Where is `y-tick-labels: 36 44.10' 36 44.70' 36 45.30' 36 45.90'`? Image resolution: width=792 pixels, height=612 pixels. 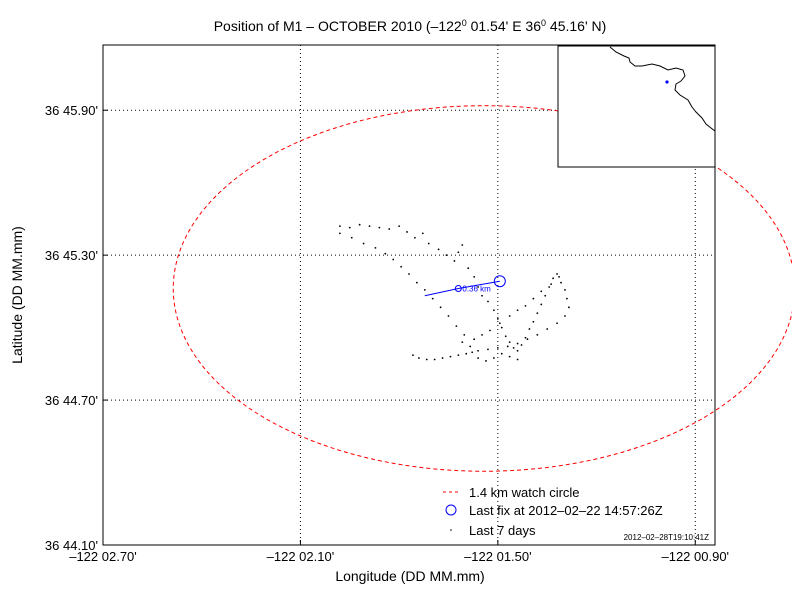
y-tick-labels: 36 44.10' 36 44.70' 36 45.30' 36 45.90' is located at coordinates (71, 328).